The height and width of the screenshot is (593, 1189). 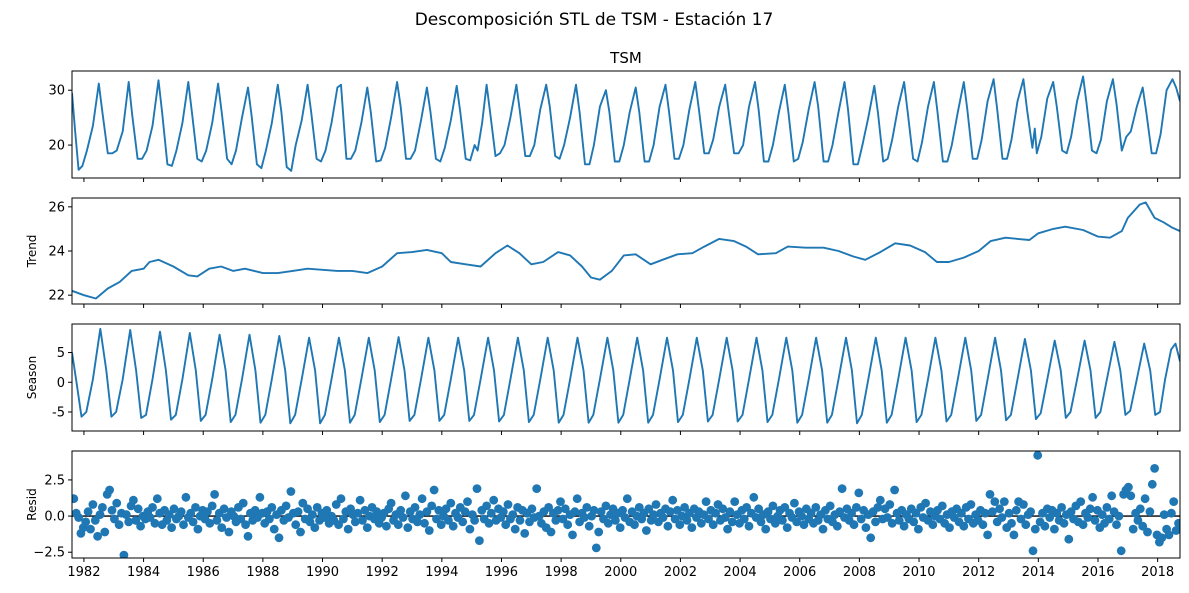 I want to click on panel-title-observed: TSM, so click(x=625, y=58).